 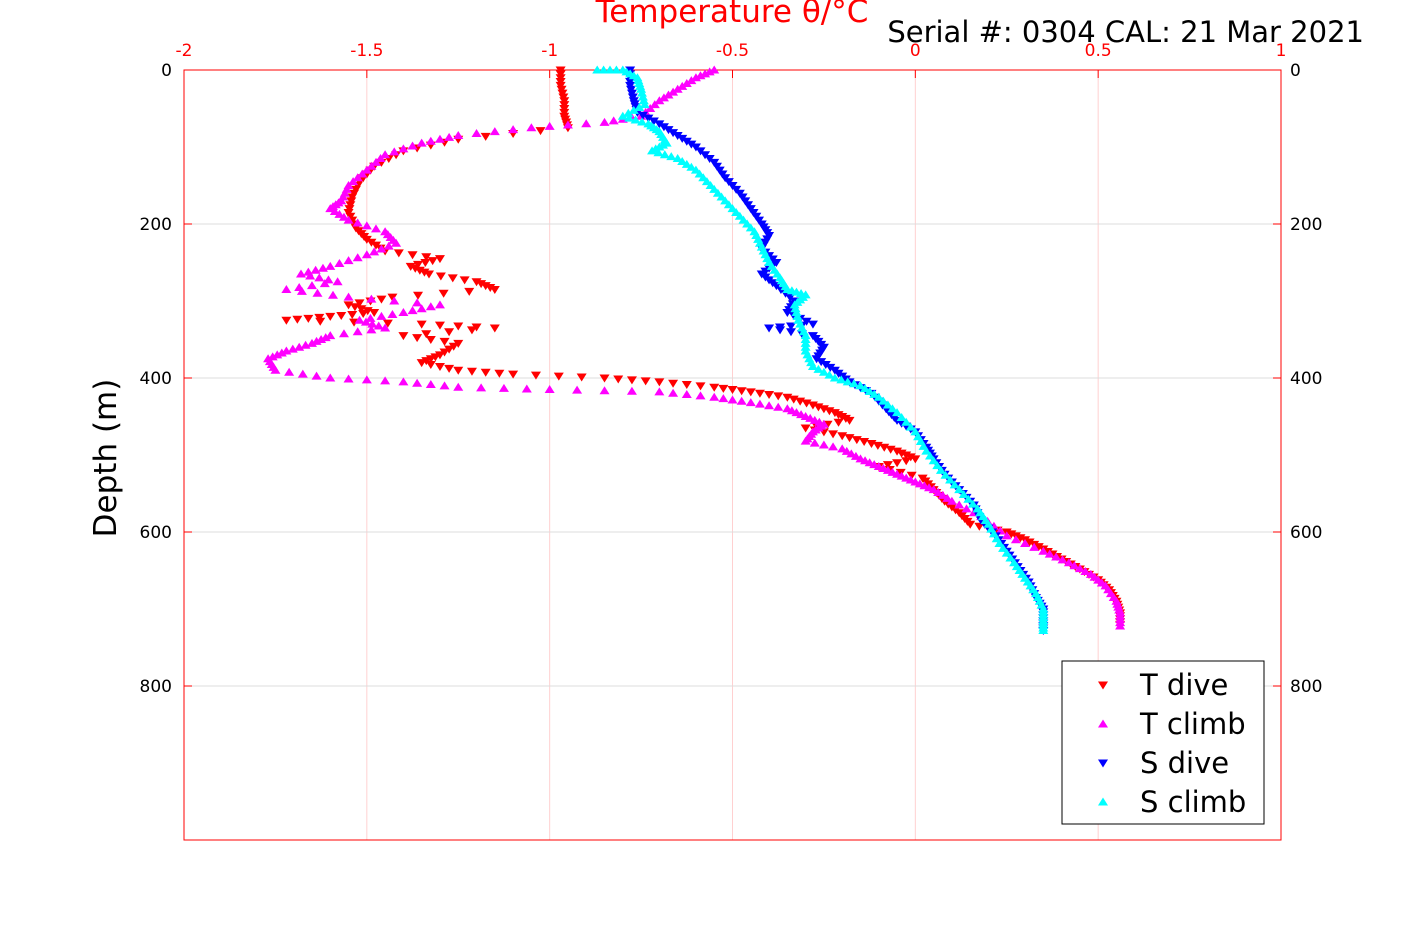 I want to click on y-tick-label: 400, so click(x=156, y=379).